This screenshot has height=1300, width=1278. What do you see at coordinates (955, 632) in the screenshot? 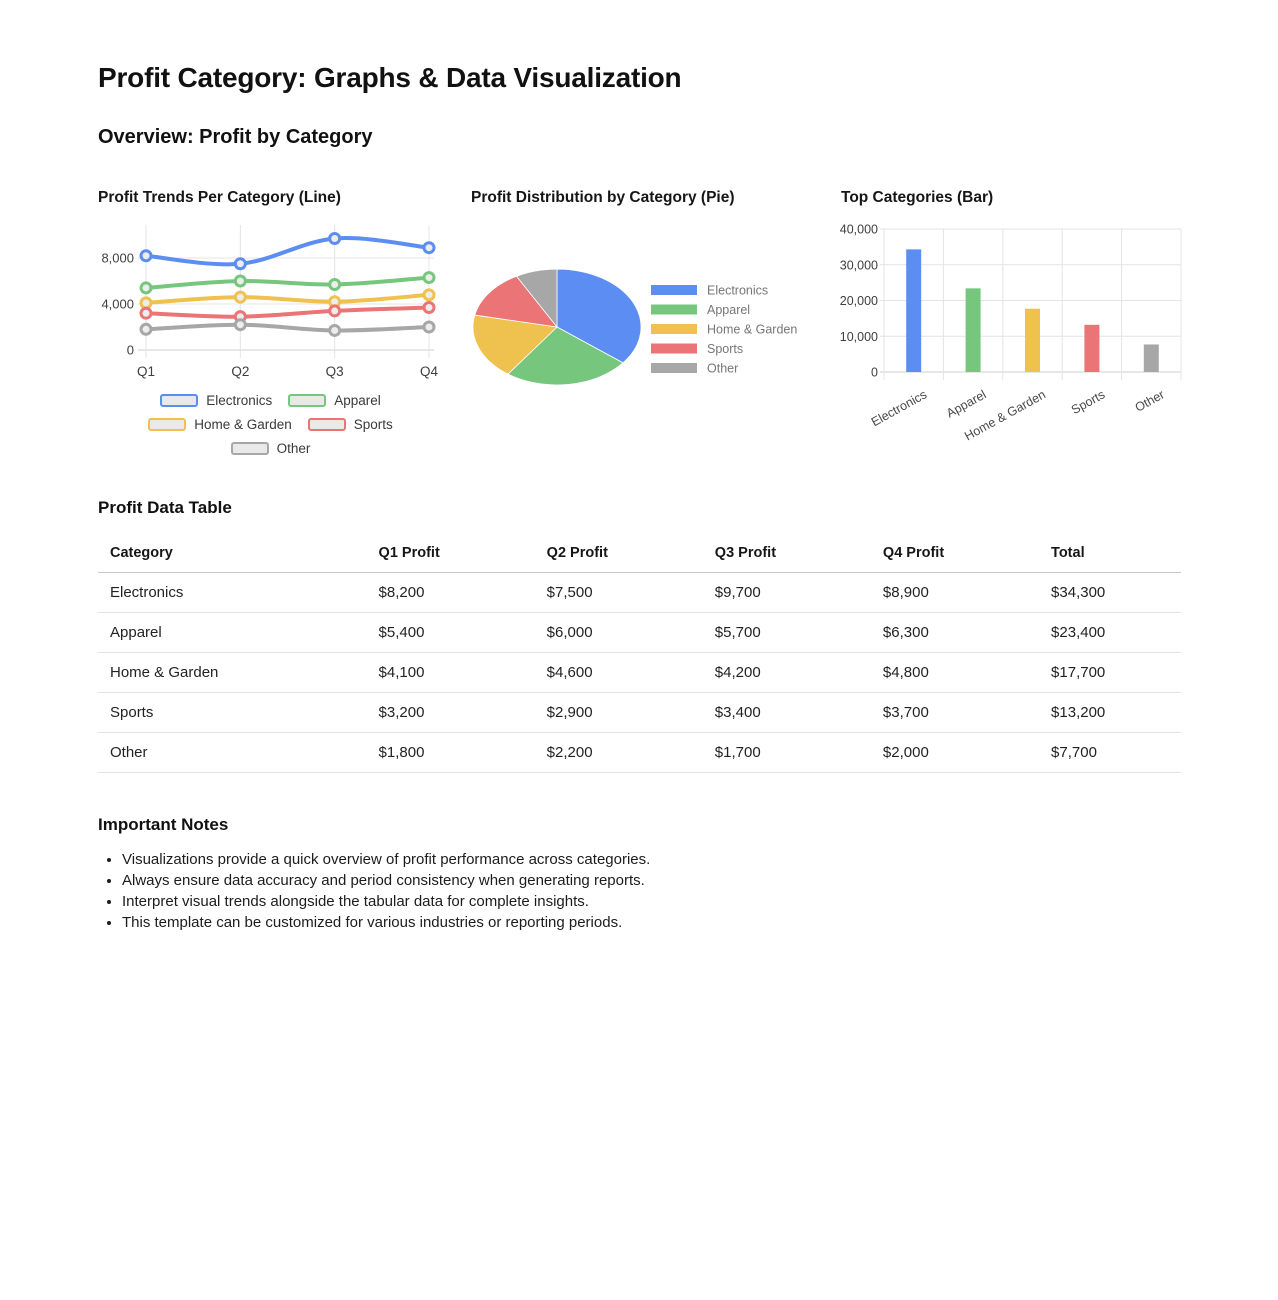
I see `table-cell: $6,300` at bounding box center [955, 632].